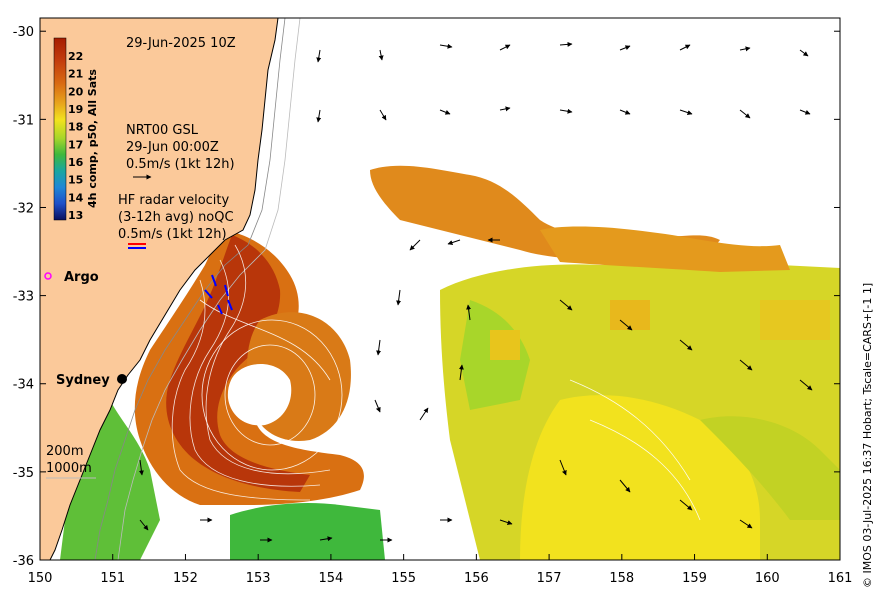 This screenshot has height=600, width=880. Describe the element at coordinates (76, 91) in the screenshot. I see `colorbar-tick-label: 20` at that location.